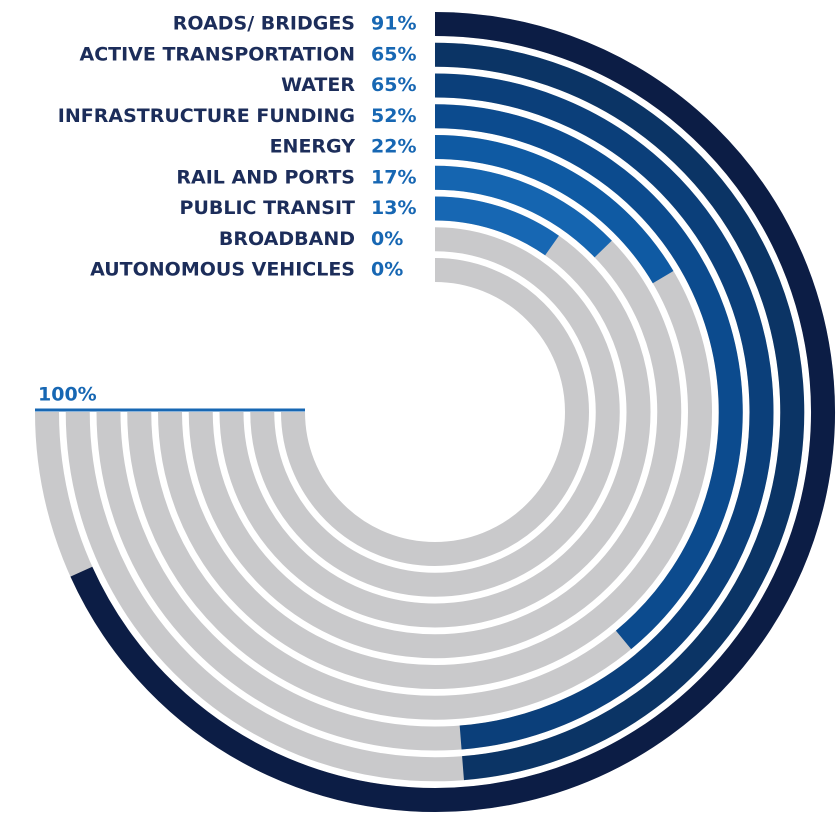  Describe the element at coordinates (393, 147) in the screenshot. I see `value-label: 22%` at that location.